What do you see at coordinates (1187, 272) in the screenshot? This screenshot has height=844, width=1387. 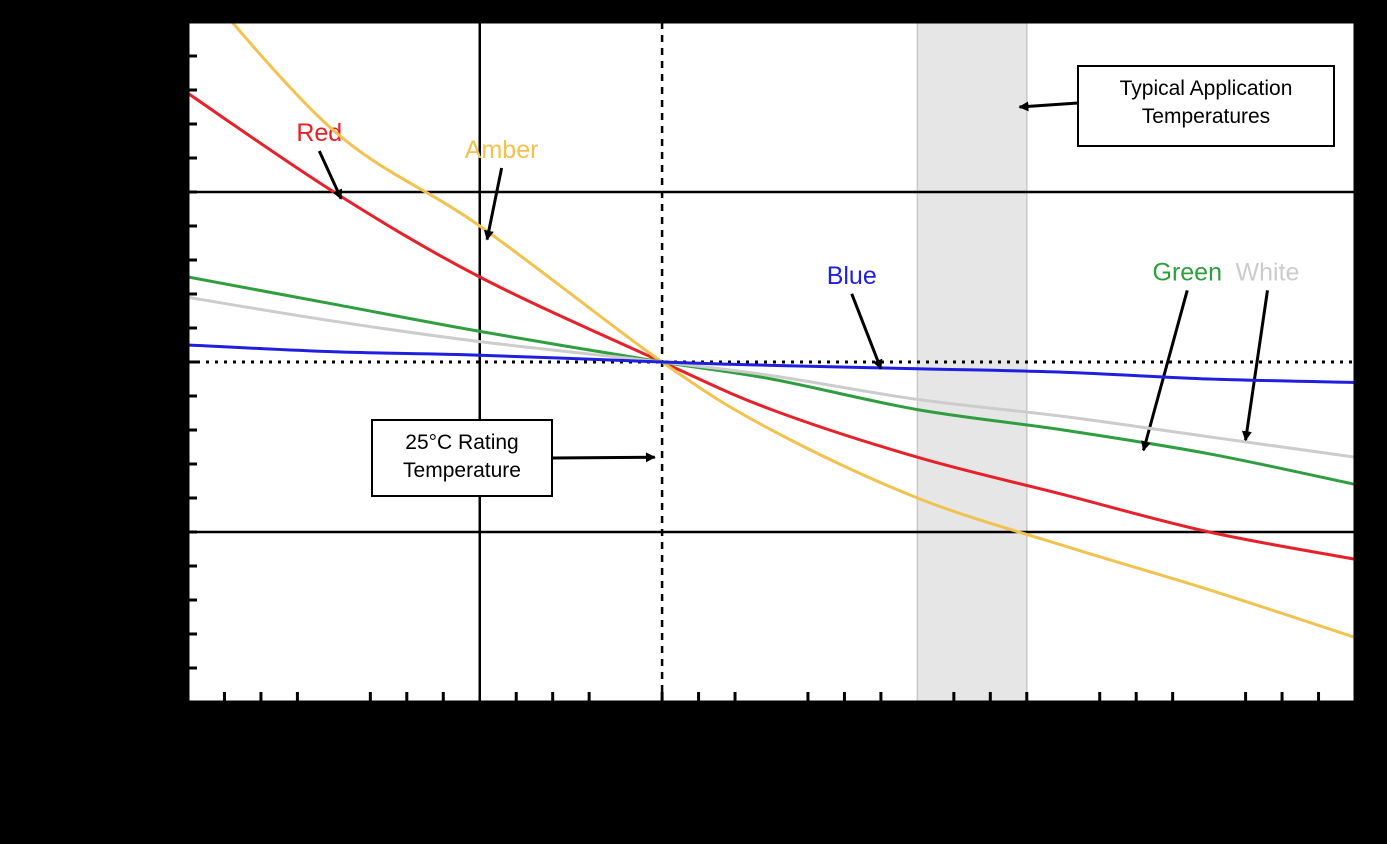 I see `series-label-green: Green` at bounding box center [1187, 272].